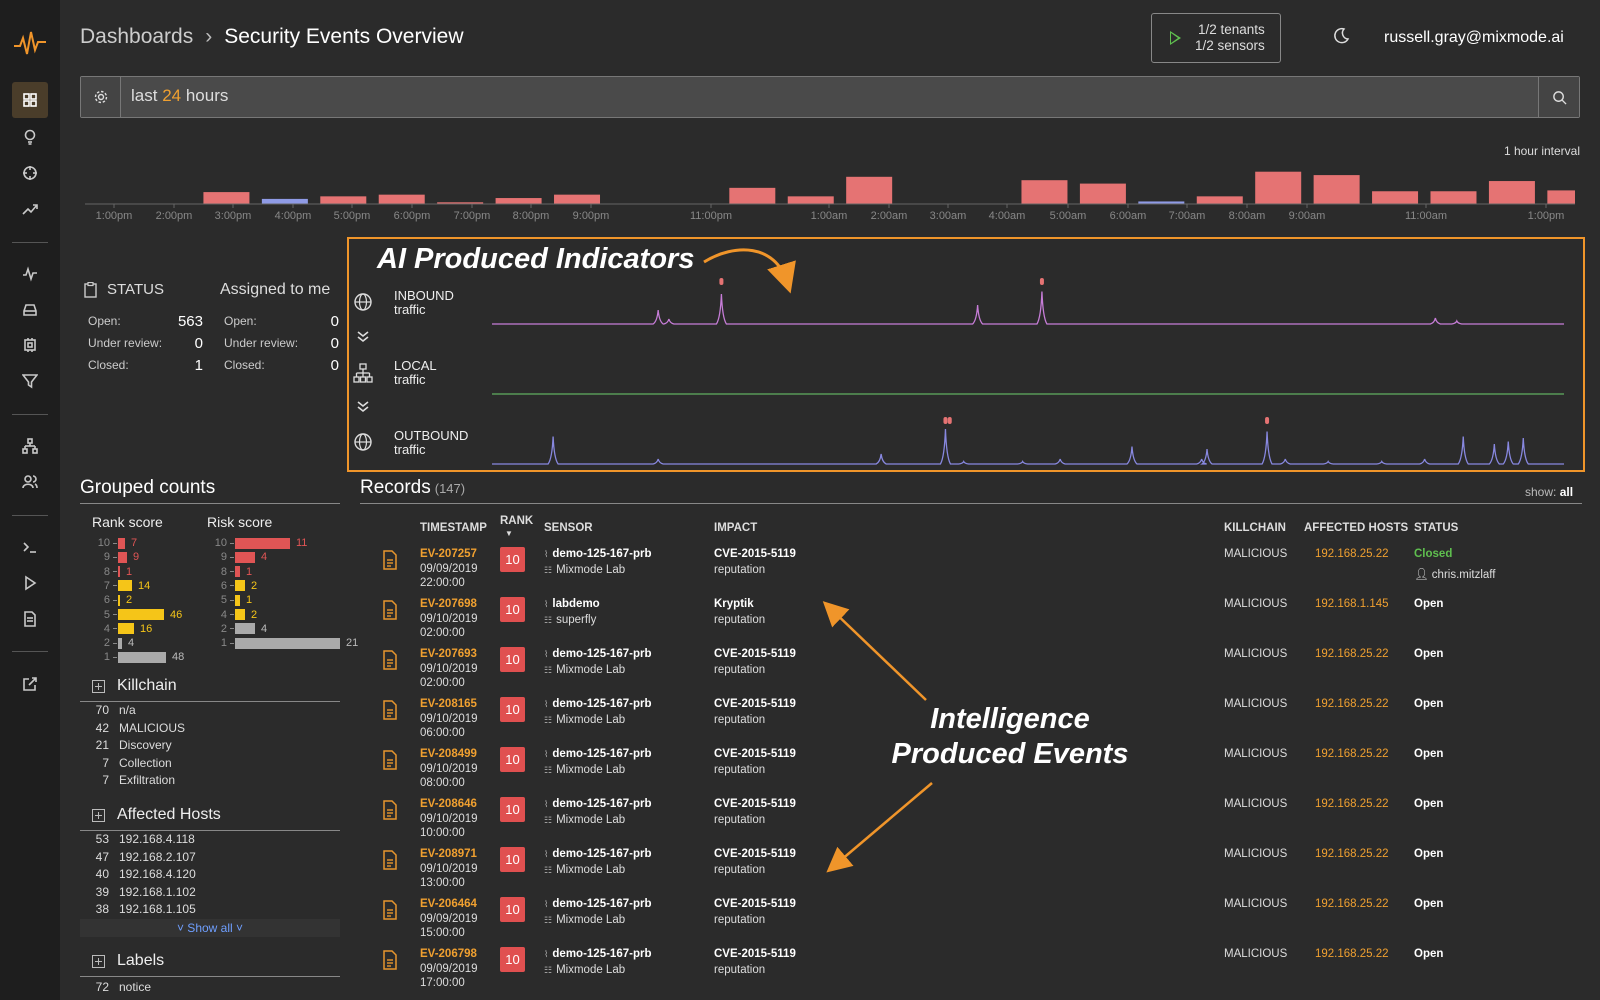 Image resolution: width=1600 pixels, height=1000 pixels. I want to click on affected-hosts-section-toggle: Affected Hosts, so click(156, 815).